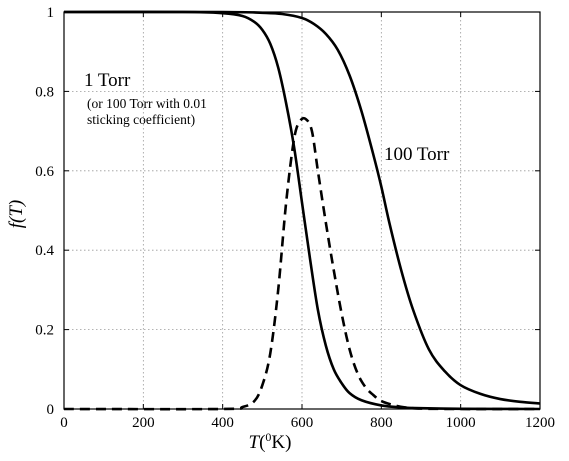  I want to click on x-tick-label: 800, so click(381, 423).